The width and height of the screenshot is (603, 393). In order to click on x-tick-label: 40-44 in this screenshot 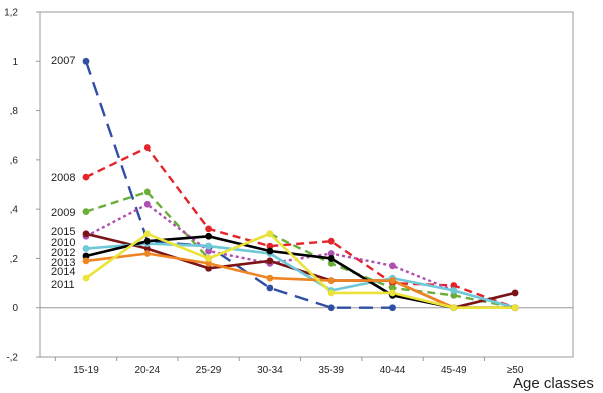, I will do `click(393, 370)`.